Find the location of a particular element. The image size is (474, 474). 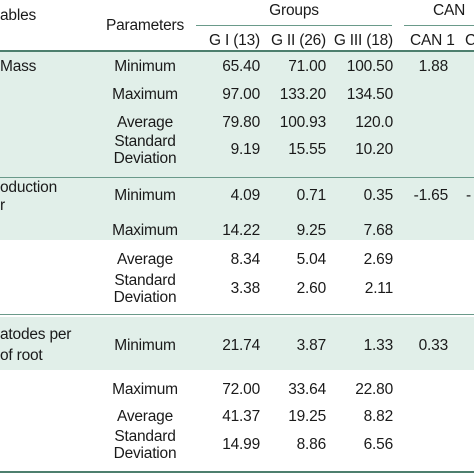

value-cell-can2: - is located at coordinates (468, 195).